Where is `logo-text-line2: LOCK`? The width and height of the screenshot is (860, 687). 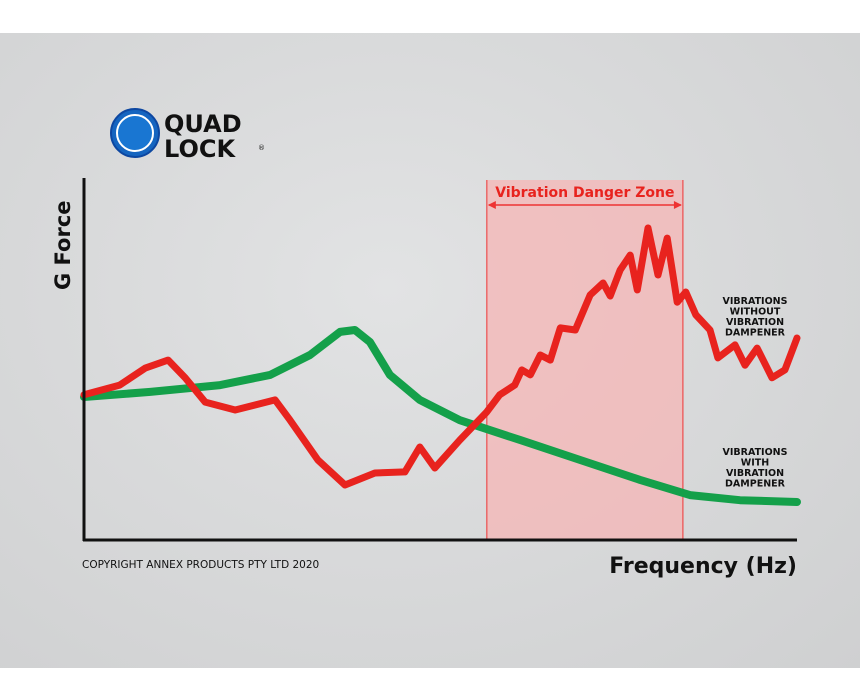 logo-text-line2: LOCK is located at coordinates (200, 149).